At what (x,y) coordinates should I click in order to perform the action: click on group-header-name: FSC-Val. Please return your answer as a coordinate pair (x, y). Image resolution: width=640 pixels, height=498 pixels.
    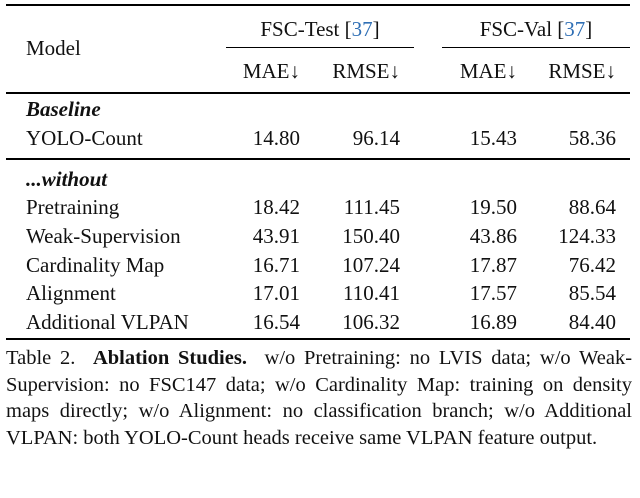
    Looking at the image, I should click on (516, 29).